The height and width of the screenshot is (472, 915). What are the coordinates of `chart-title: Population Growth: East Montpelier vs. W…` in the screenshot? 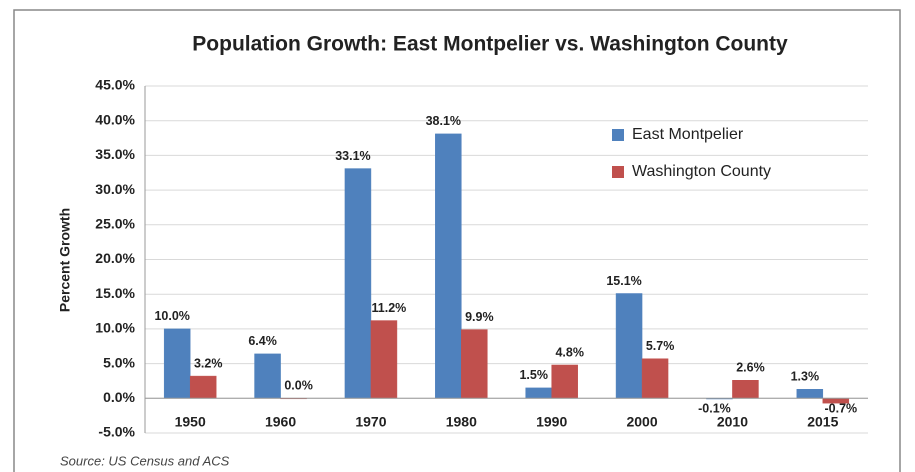 It's located at (490, 44).